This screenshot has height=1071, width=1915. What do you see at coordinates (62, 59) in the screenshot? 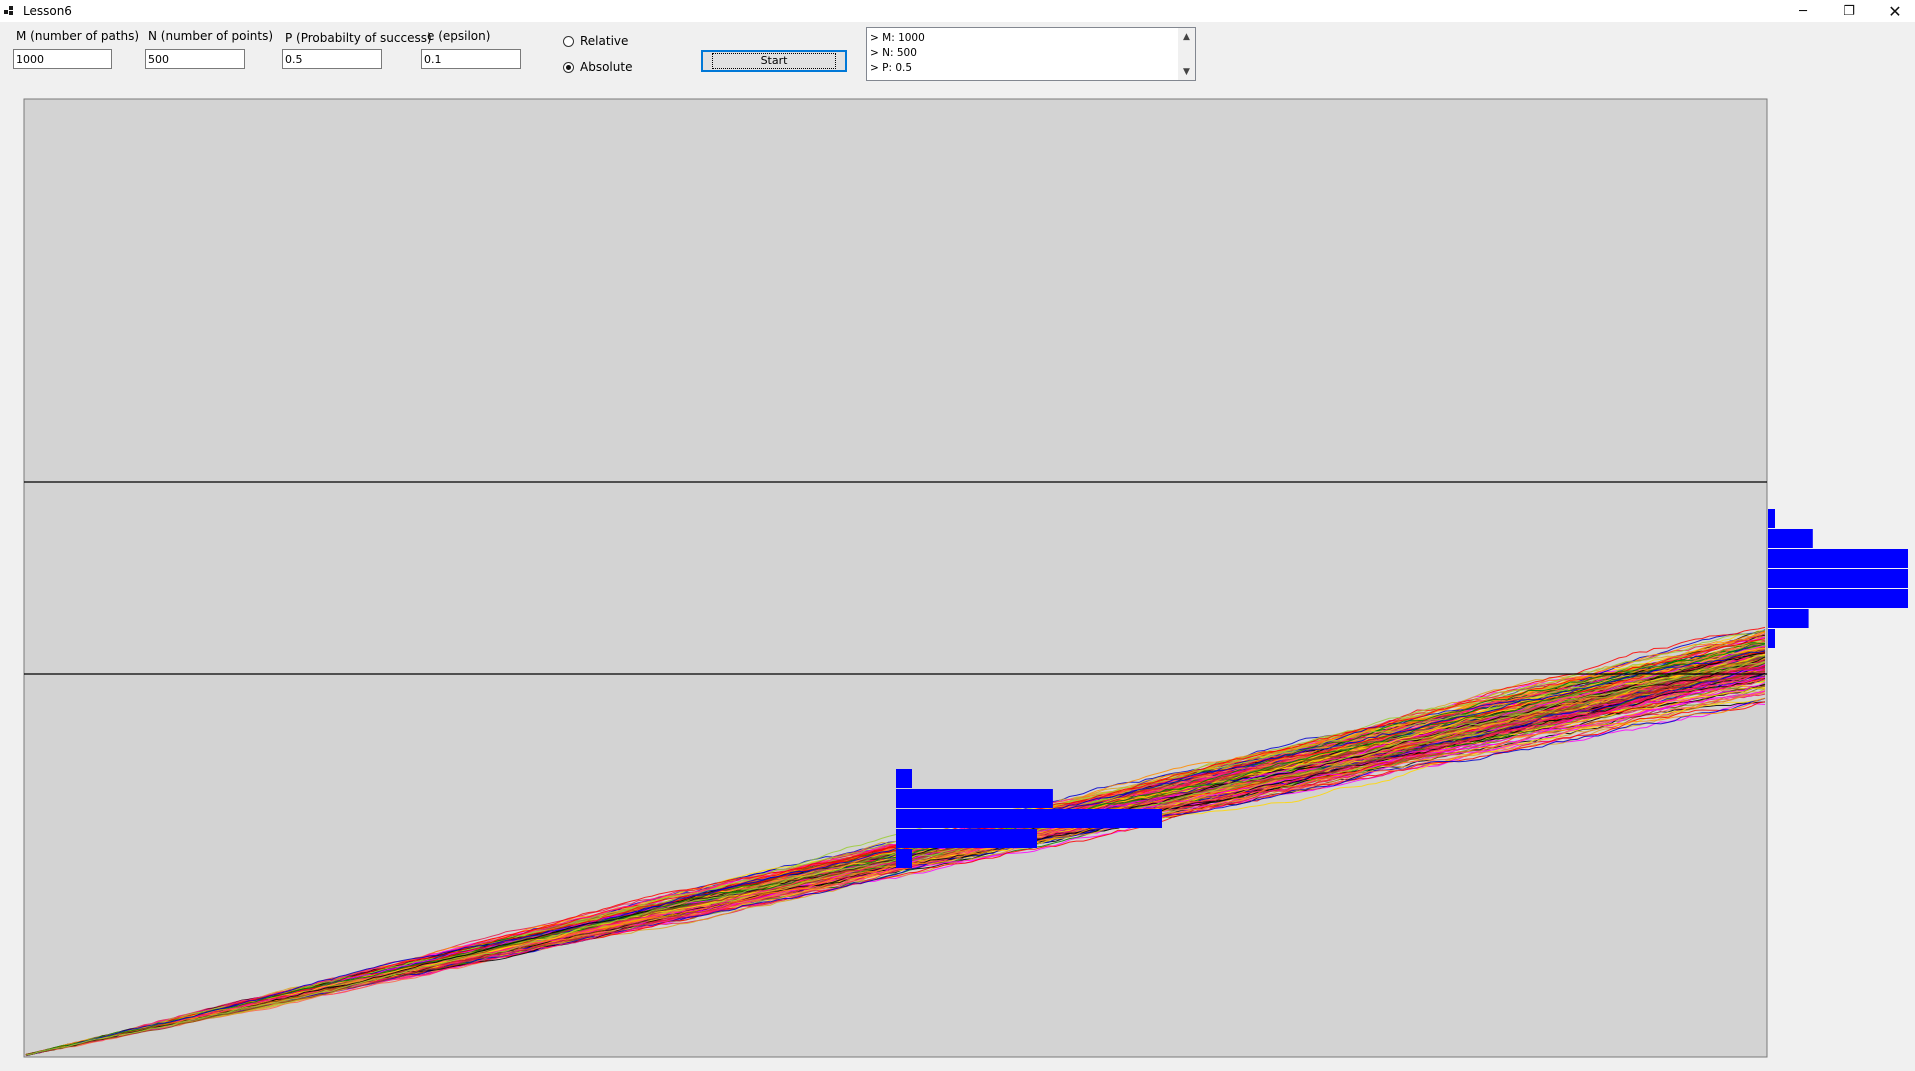
I see `m-input` at bounding box center [62, 59].